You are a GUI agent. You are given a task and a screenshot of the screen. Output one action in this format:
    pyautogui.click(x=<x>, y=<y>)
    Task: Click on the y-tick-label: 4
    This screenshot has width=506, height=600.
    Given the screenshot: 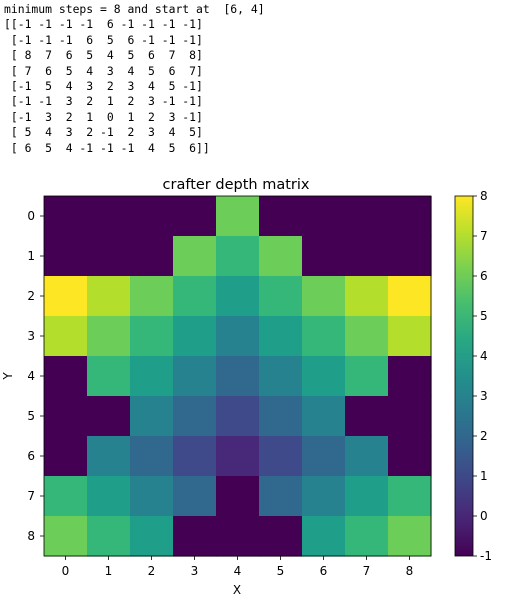 What is the action you would take?
    pyautogui.click(x=31, y=376)
    